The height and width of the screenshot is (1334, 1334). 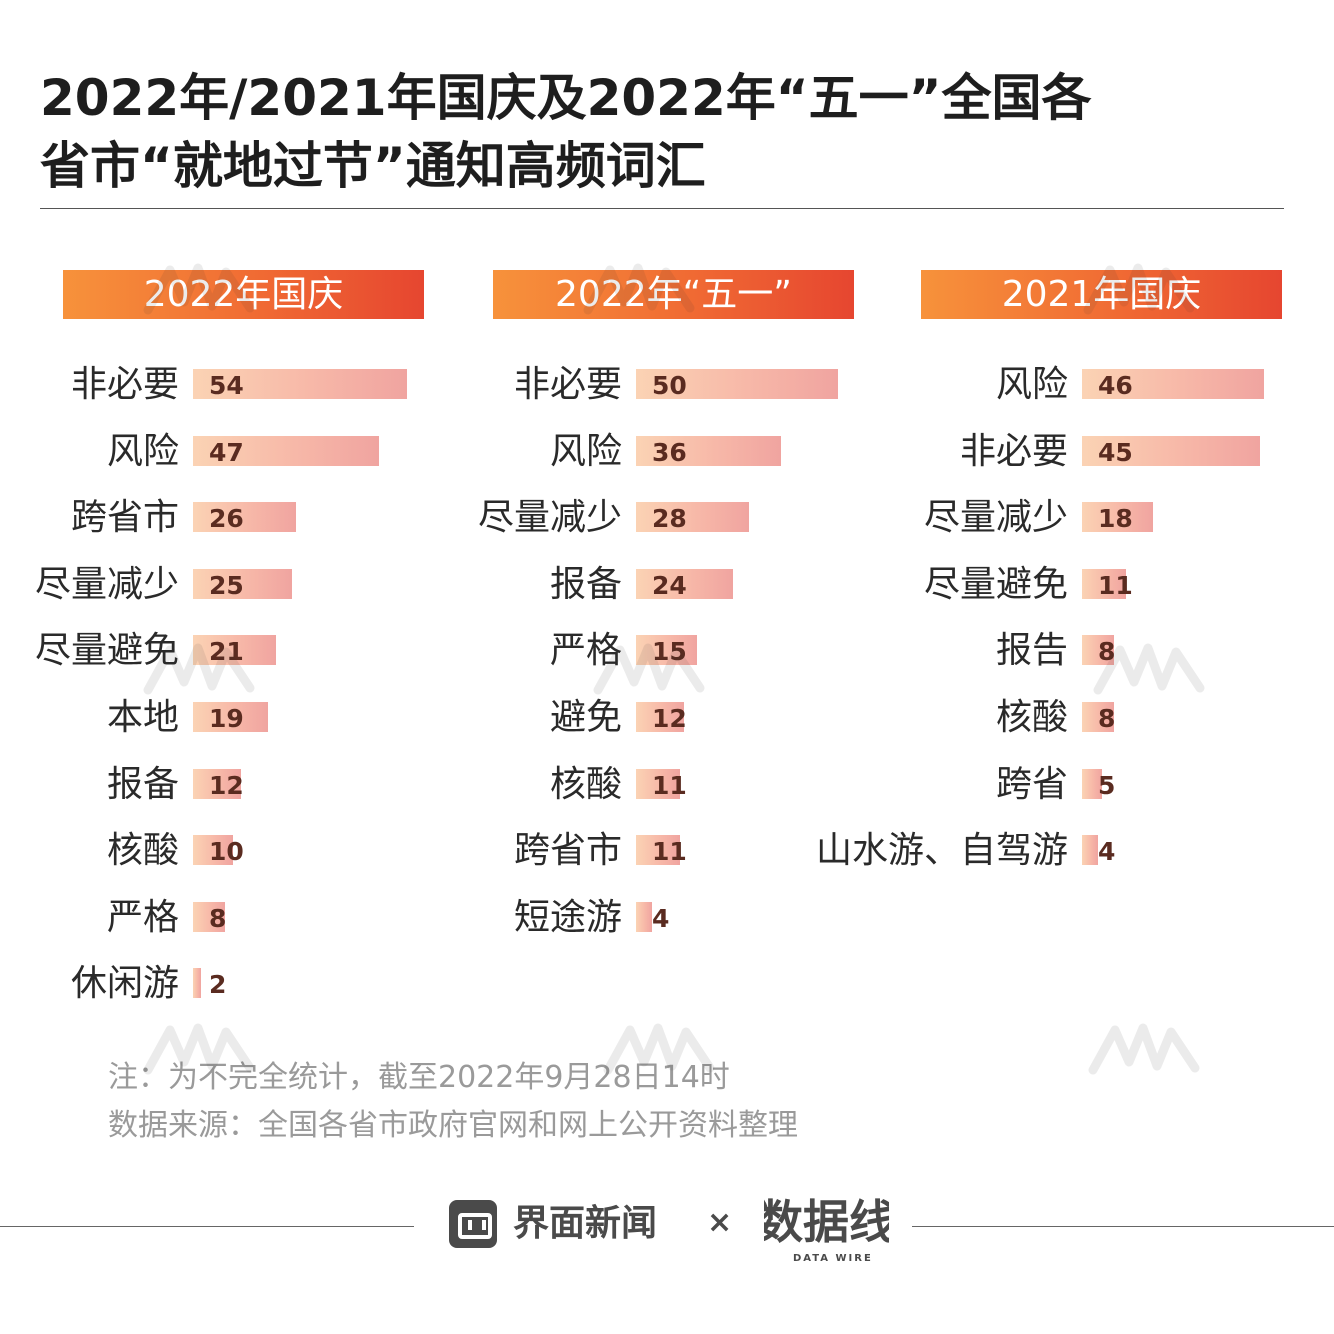 What do you see at coordinates (1144, 1049) in the screenshot?
I see `watermark-logo` at bounding box center [1144, 1049].